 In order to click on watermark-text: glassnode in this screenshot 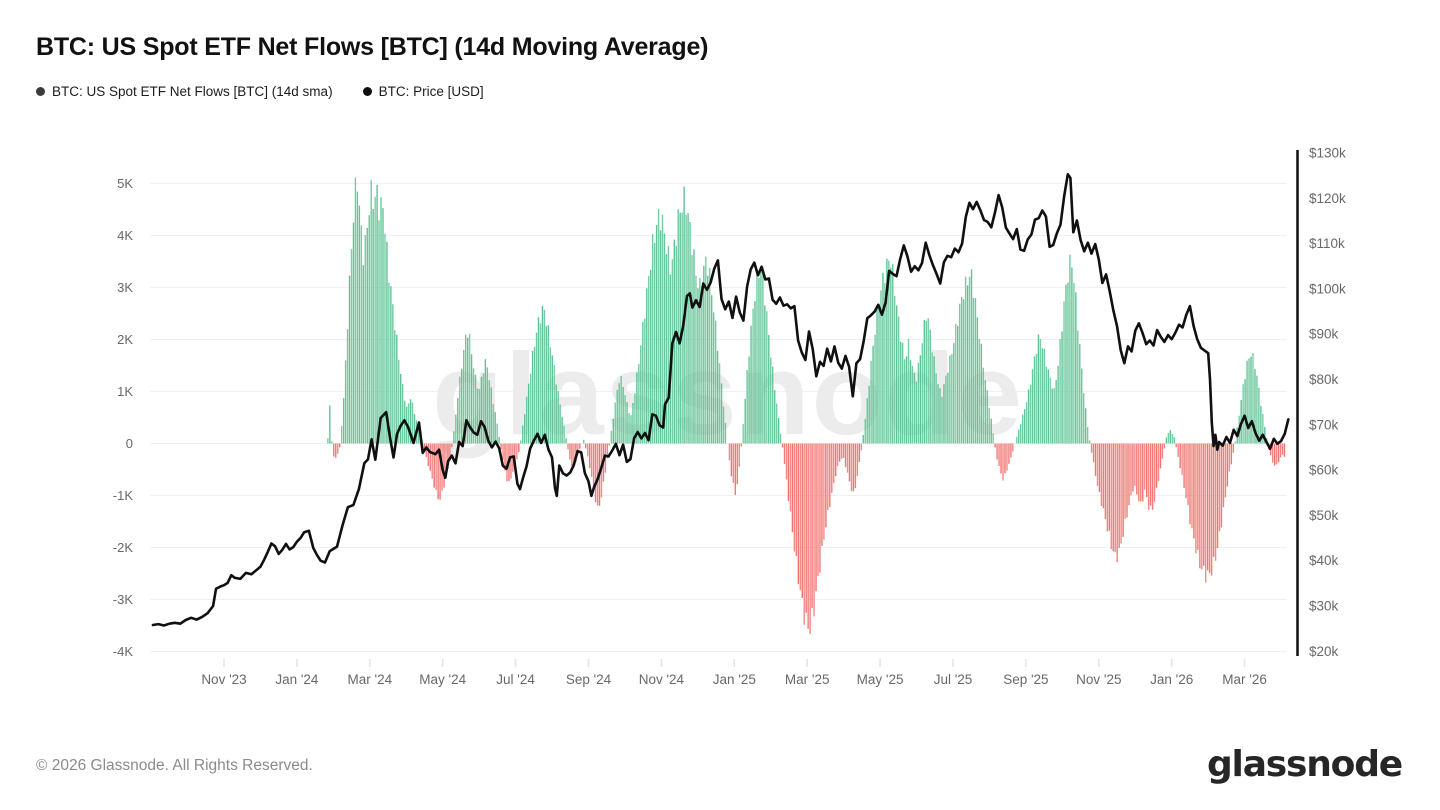, I will do `click(728, 394)`.